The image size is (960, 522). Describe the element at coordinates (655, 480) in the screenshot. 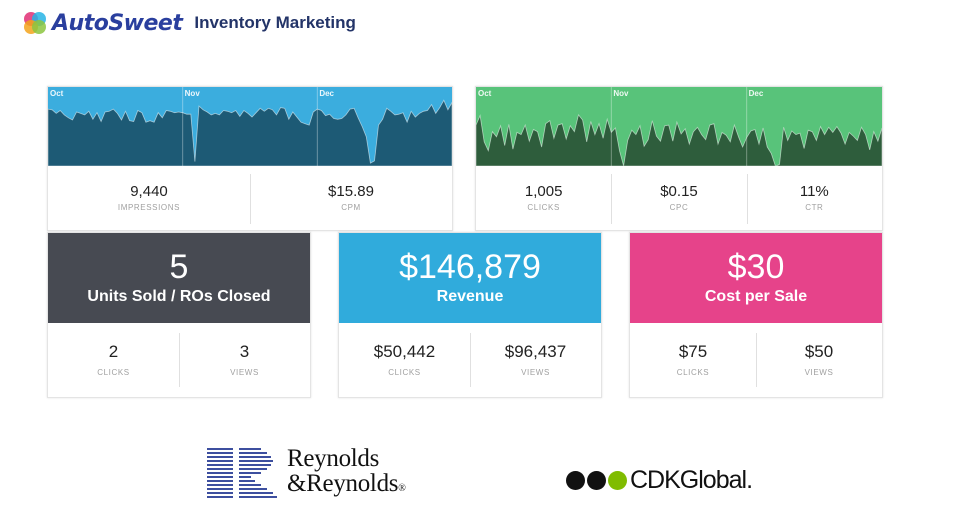

I see `cdk-brand: CDK` at that location.